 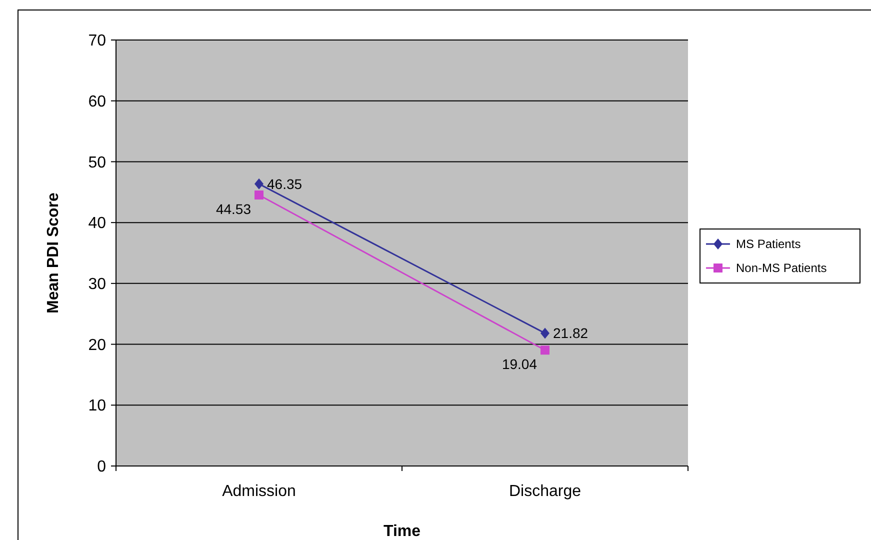 What do you see at coordinates (259, 491) in the screenshot?
I see `x-tick-label: Admission` at bounding box center [259, 491].